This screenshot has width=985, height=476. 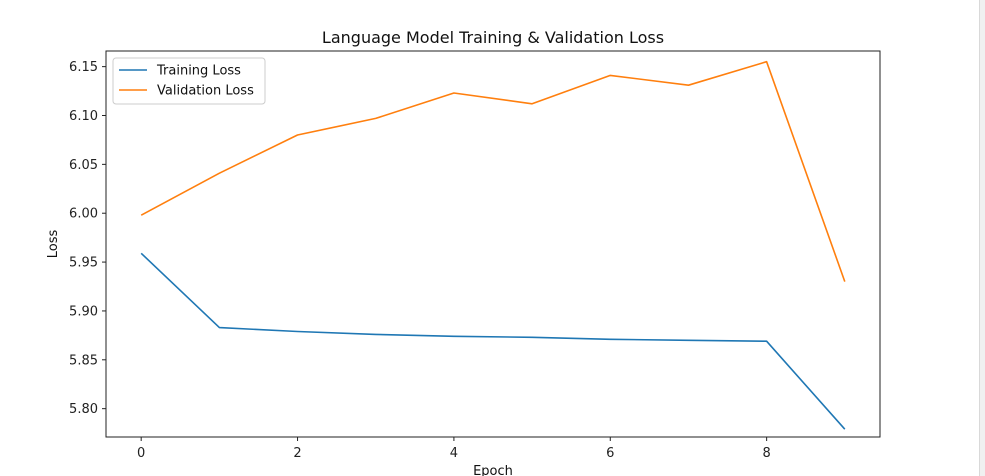 I want to click on x-axis-ticks: 0 2 4 6 8, so click(x=454, y=449).